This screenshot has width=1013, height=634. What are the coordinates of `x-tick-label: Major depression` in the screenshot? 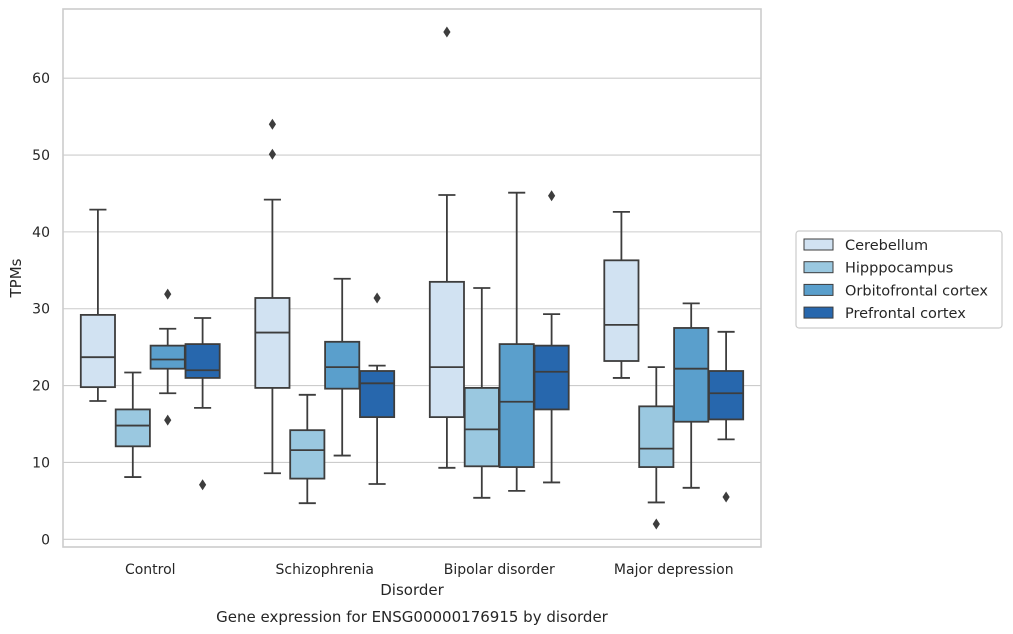 It's located at (674, 570).